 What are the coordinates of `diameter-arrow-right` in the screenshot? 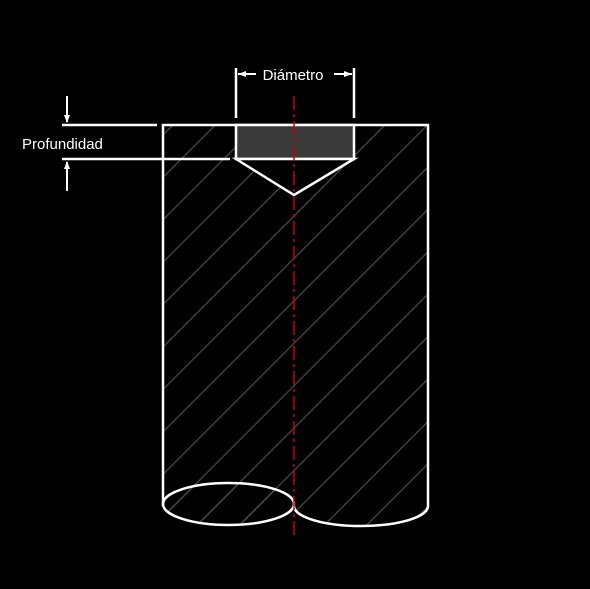 It's located at (348, 74).